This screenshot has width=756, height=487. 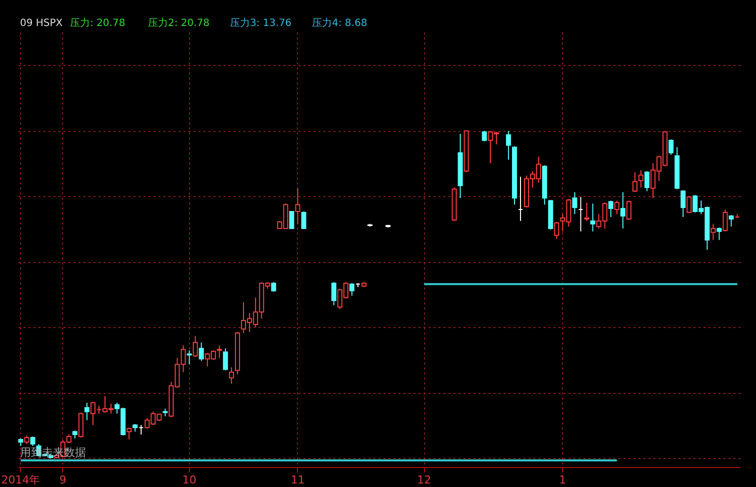 I want to click on x-tick-label: 2014年, so click(x=20, y=480).